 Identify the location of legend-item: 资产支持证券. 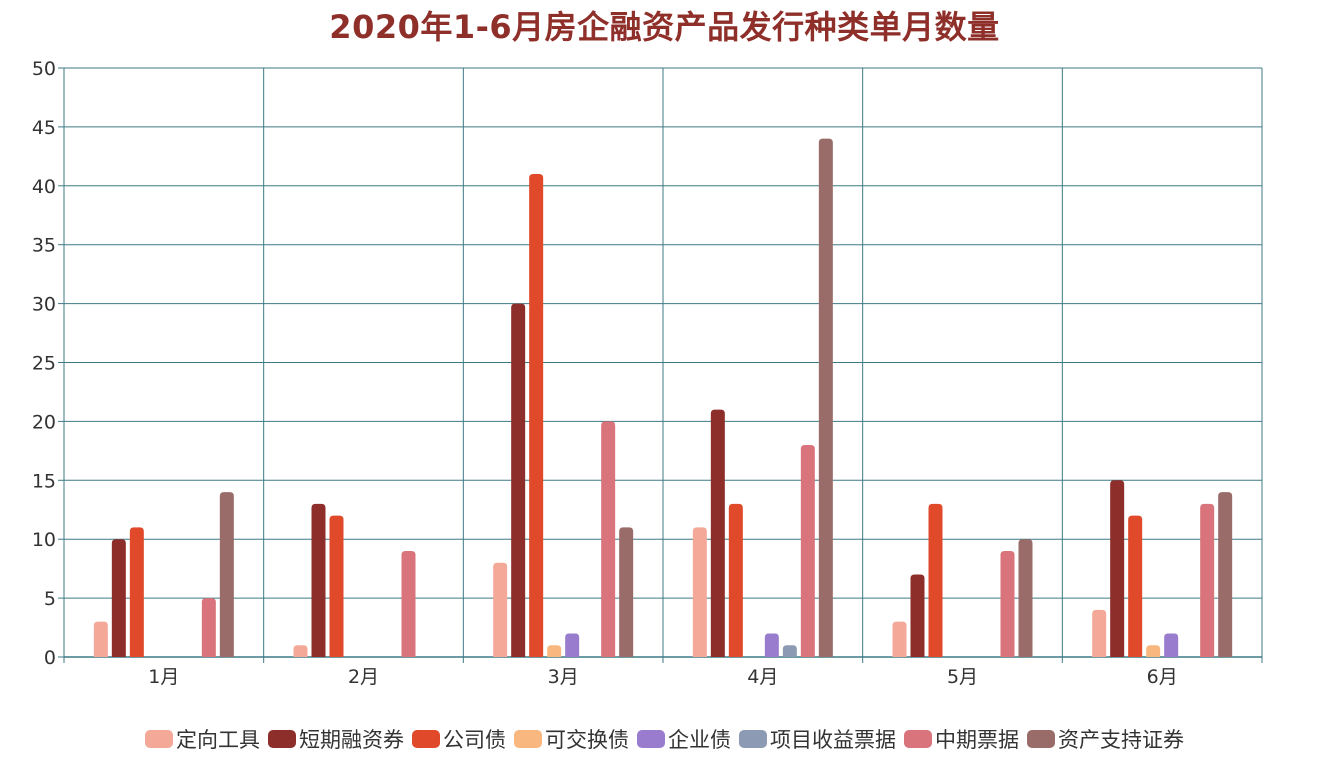
(1105, 739).